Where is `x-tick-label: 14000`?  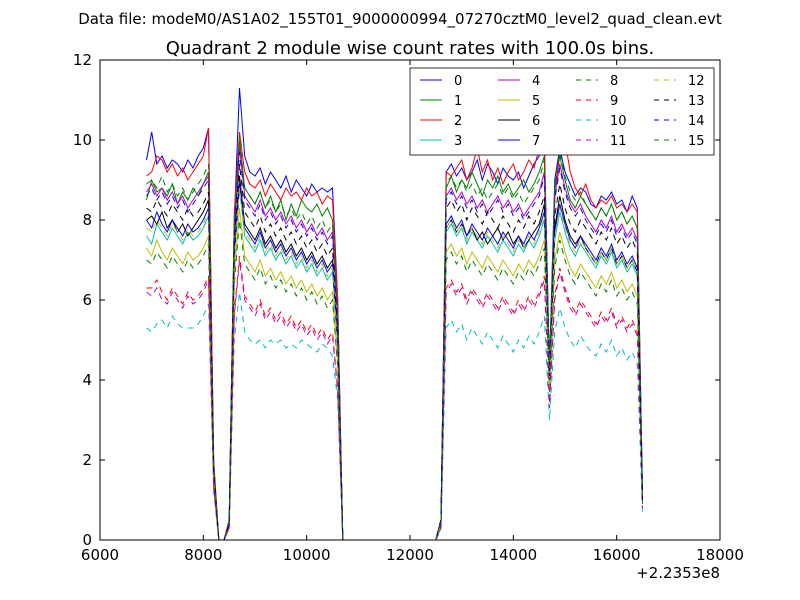
x-tick-label: 14000 is located at coordinates (513, 555).